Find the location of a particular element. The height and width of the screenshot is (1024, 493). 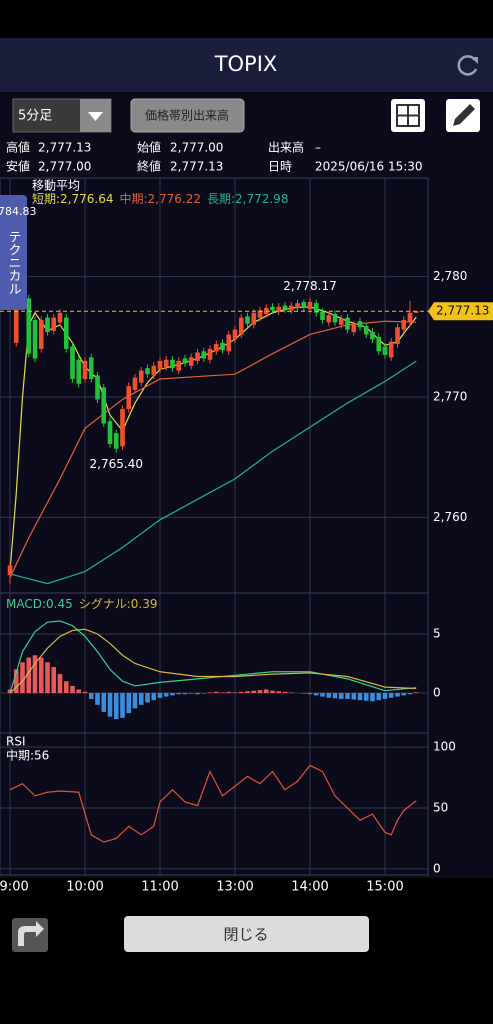

y-tick-label: 2,780 is located at coordinates (450, 276).